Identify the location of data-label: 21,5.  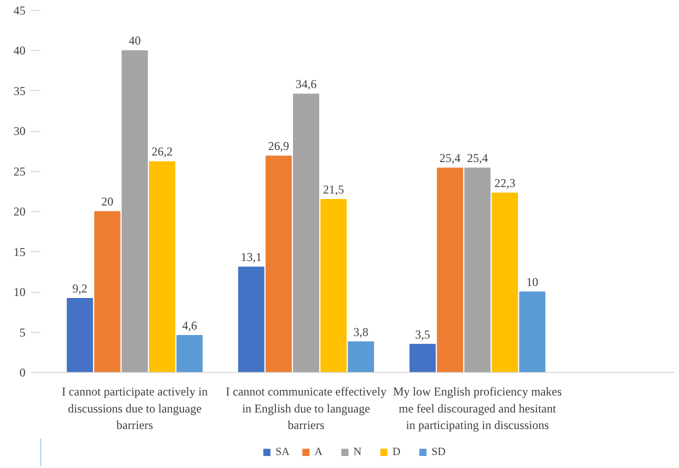
(333, 189).